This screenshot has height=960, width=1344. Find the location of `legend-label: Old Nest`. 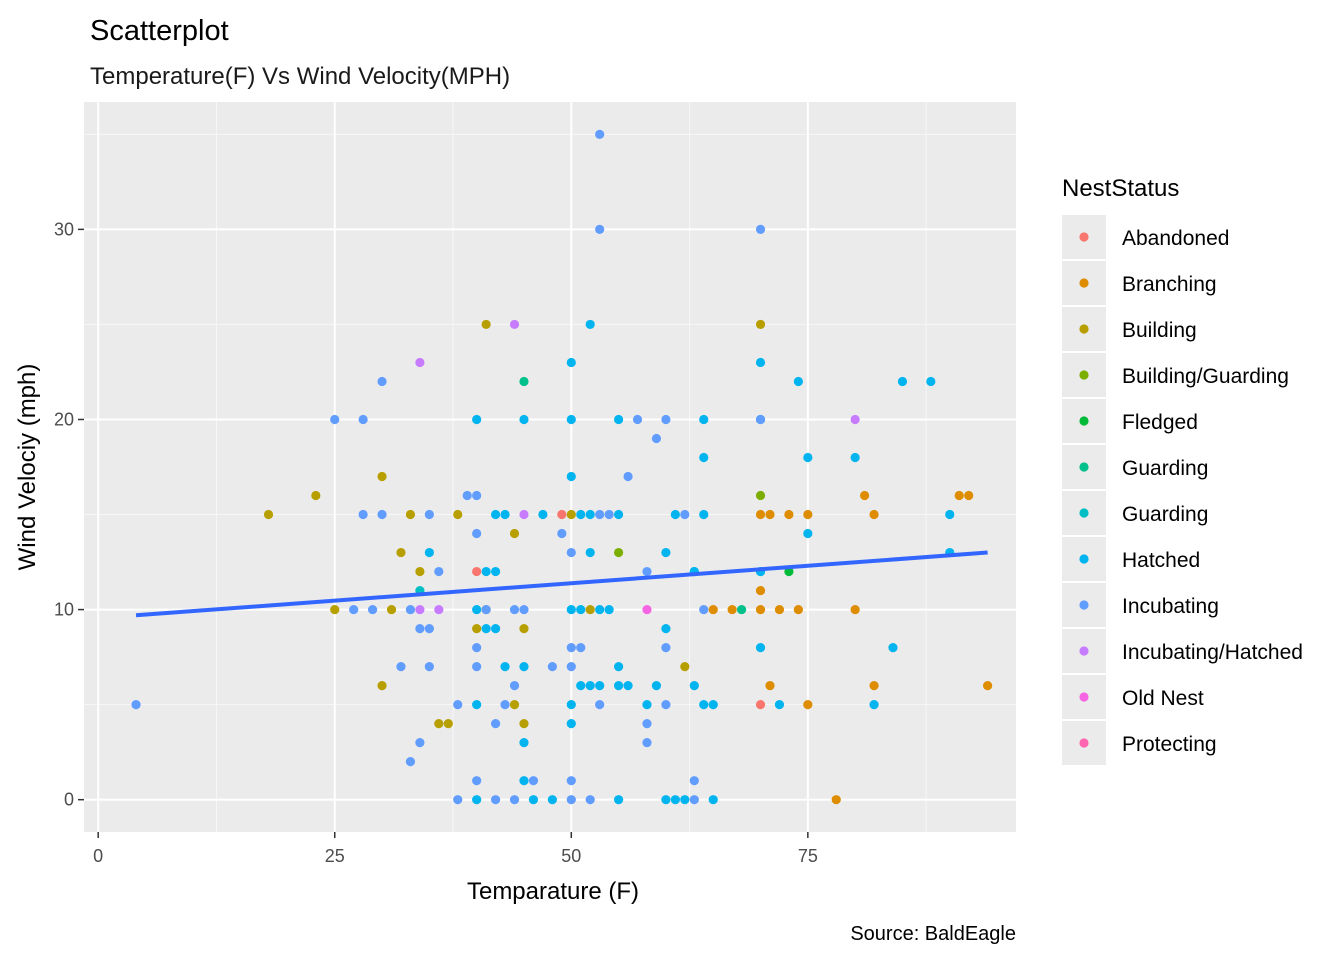

legend-label: Old Nest is located at coordinates (1163, 698).